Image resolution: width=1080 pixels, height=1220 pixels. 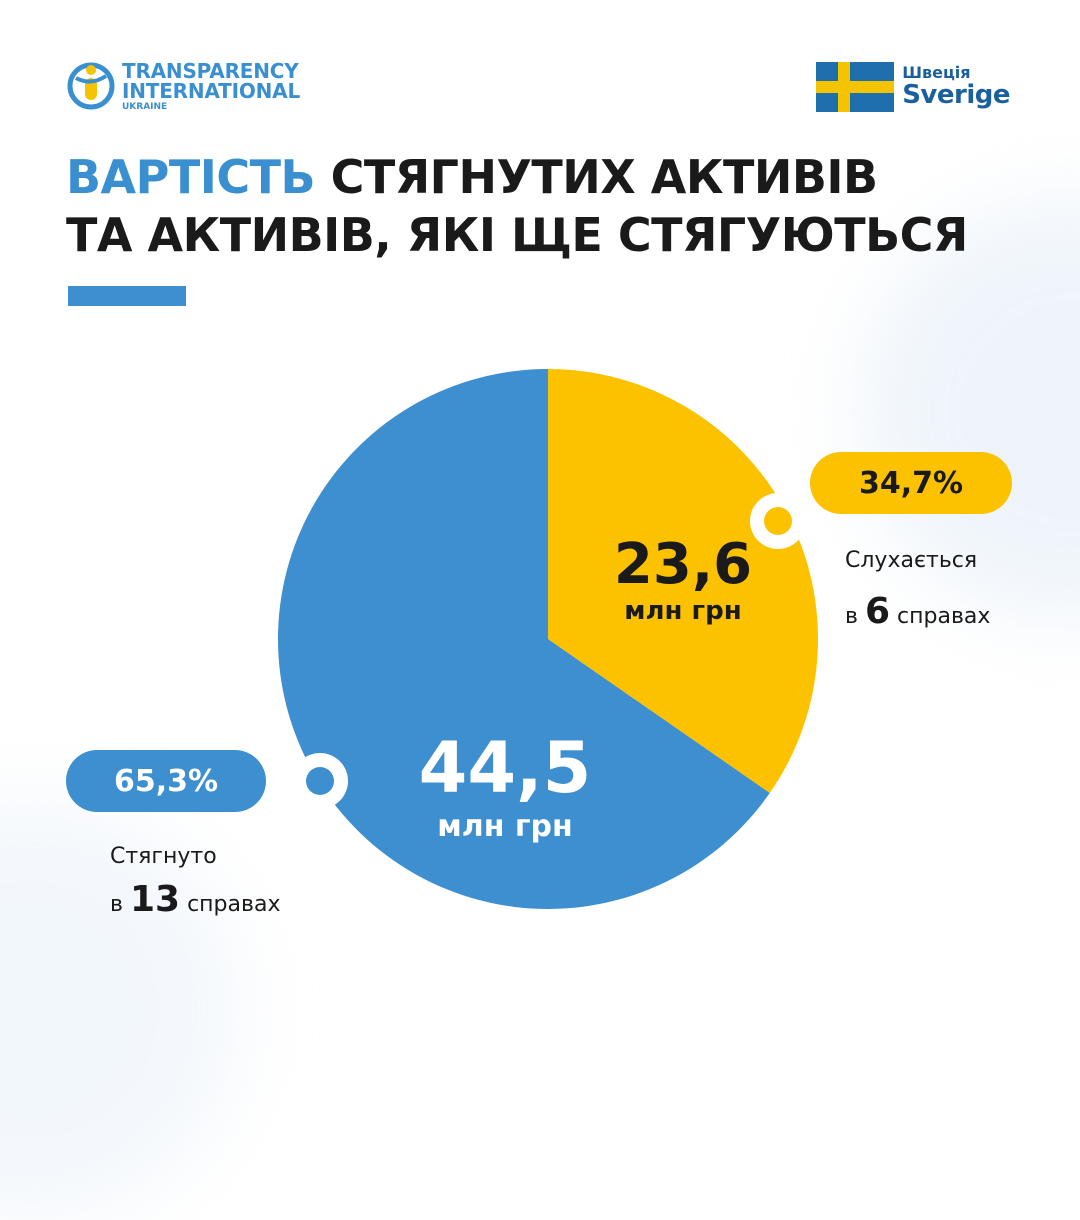 What do you see at coordinates (191, 177) in the screenshot?
I see `title-accent: ВАРТІСТЬ` at bounding box center [191, 177].